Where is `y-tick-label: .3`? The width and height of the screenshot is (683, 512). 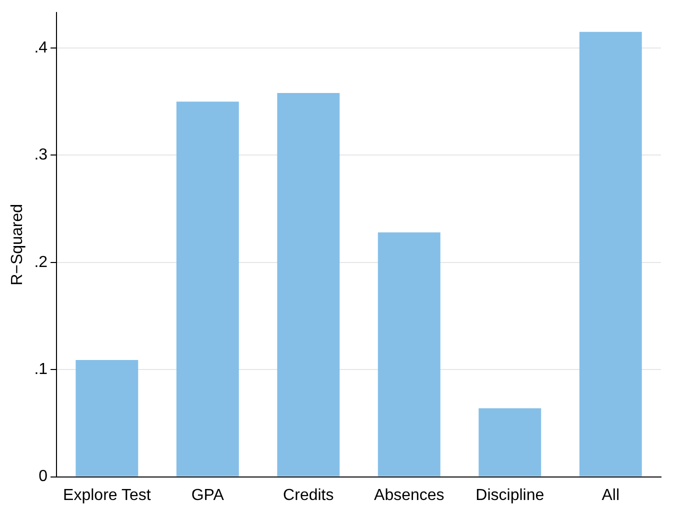 y-tick-label: .3 is located at coordinates (41, 155).